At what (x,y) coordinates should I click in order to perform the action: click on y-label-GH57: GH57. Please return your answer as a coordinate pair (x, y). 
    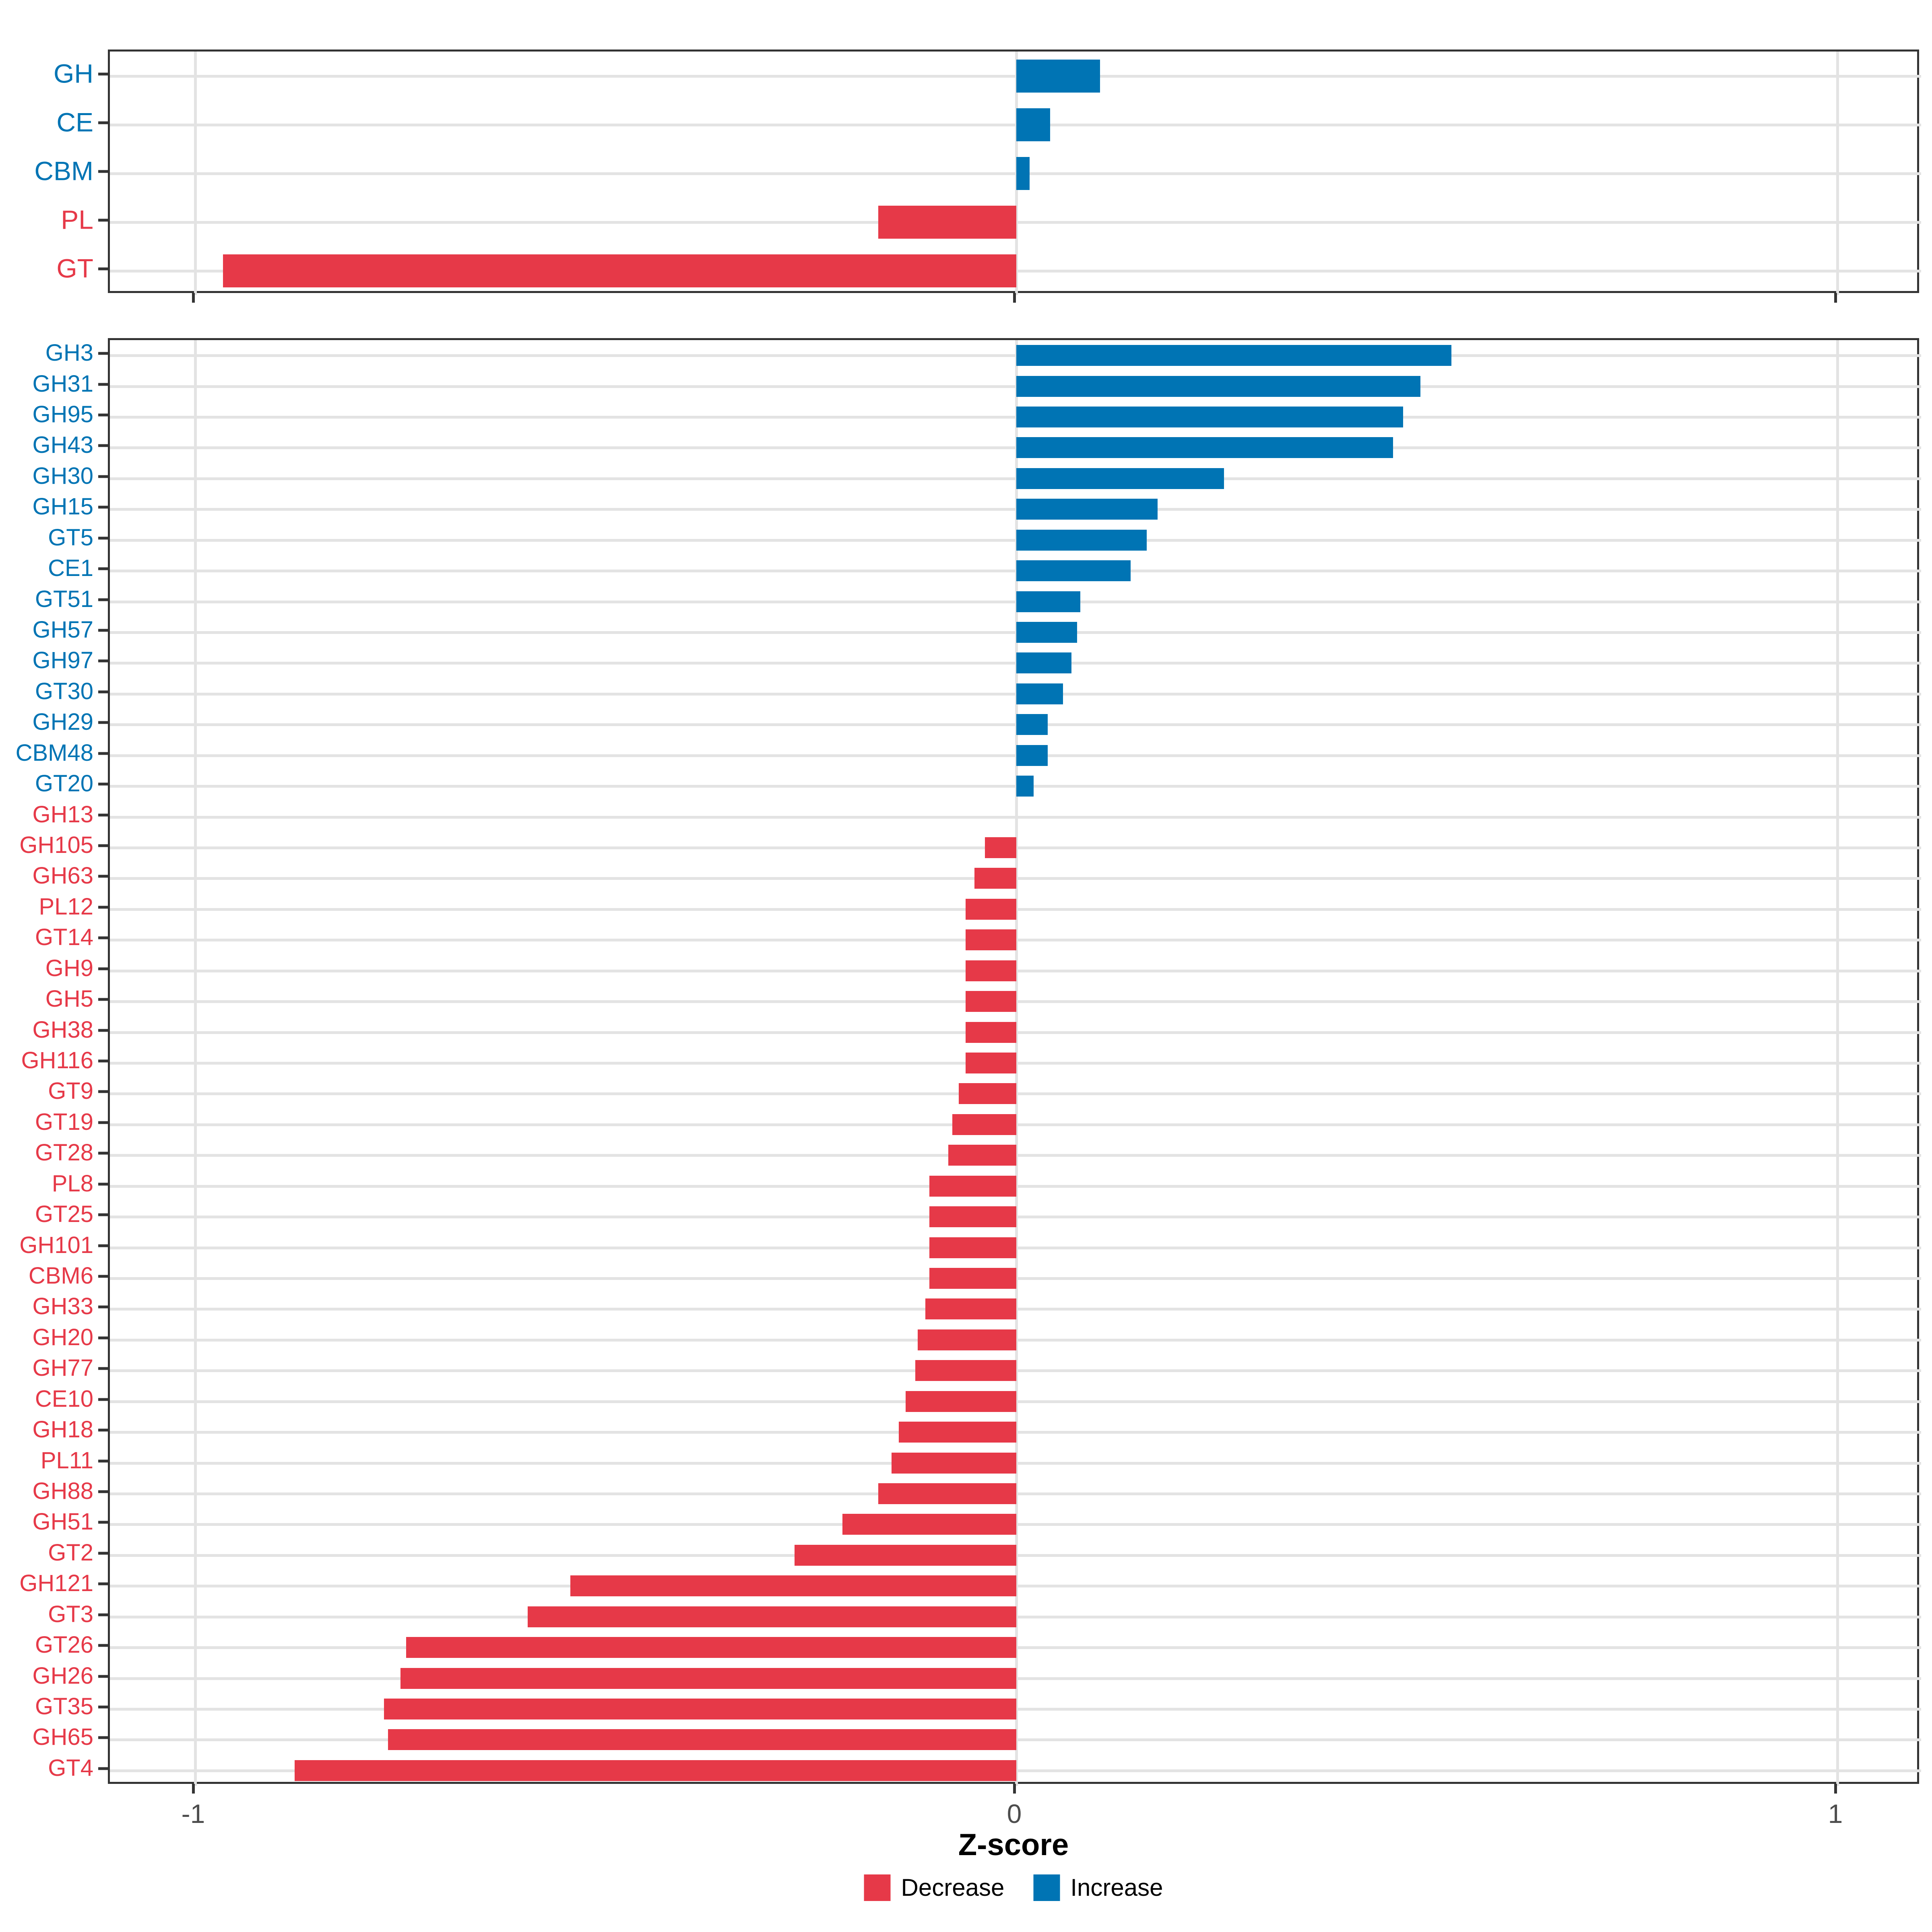
    Looking at the image, I should click on (62, 630).